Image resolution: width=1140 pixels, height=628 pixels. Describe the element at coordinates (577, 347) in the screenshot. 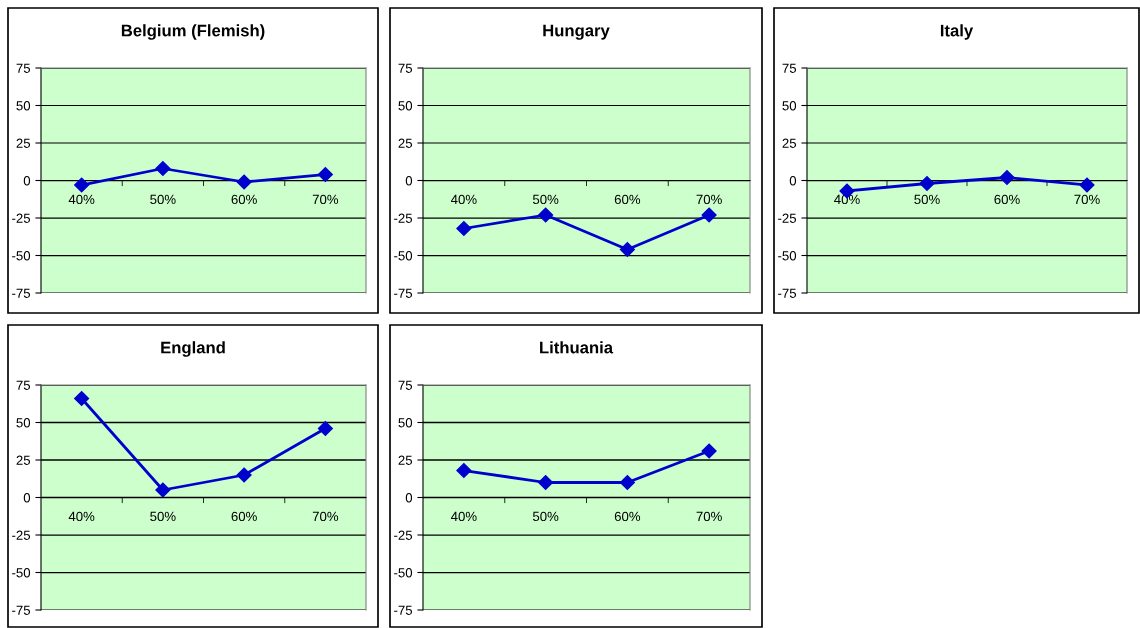

I see `chart-title: Lithuania` at that location.